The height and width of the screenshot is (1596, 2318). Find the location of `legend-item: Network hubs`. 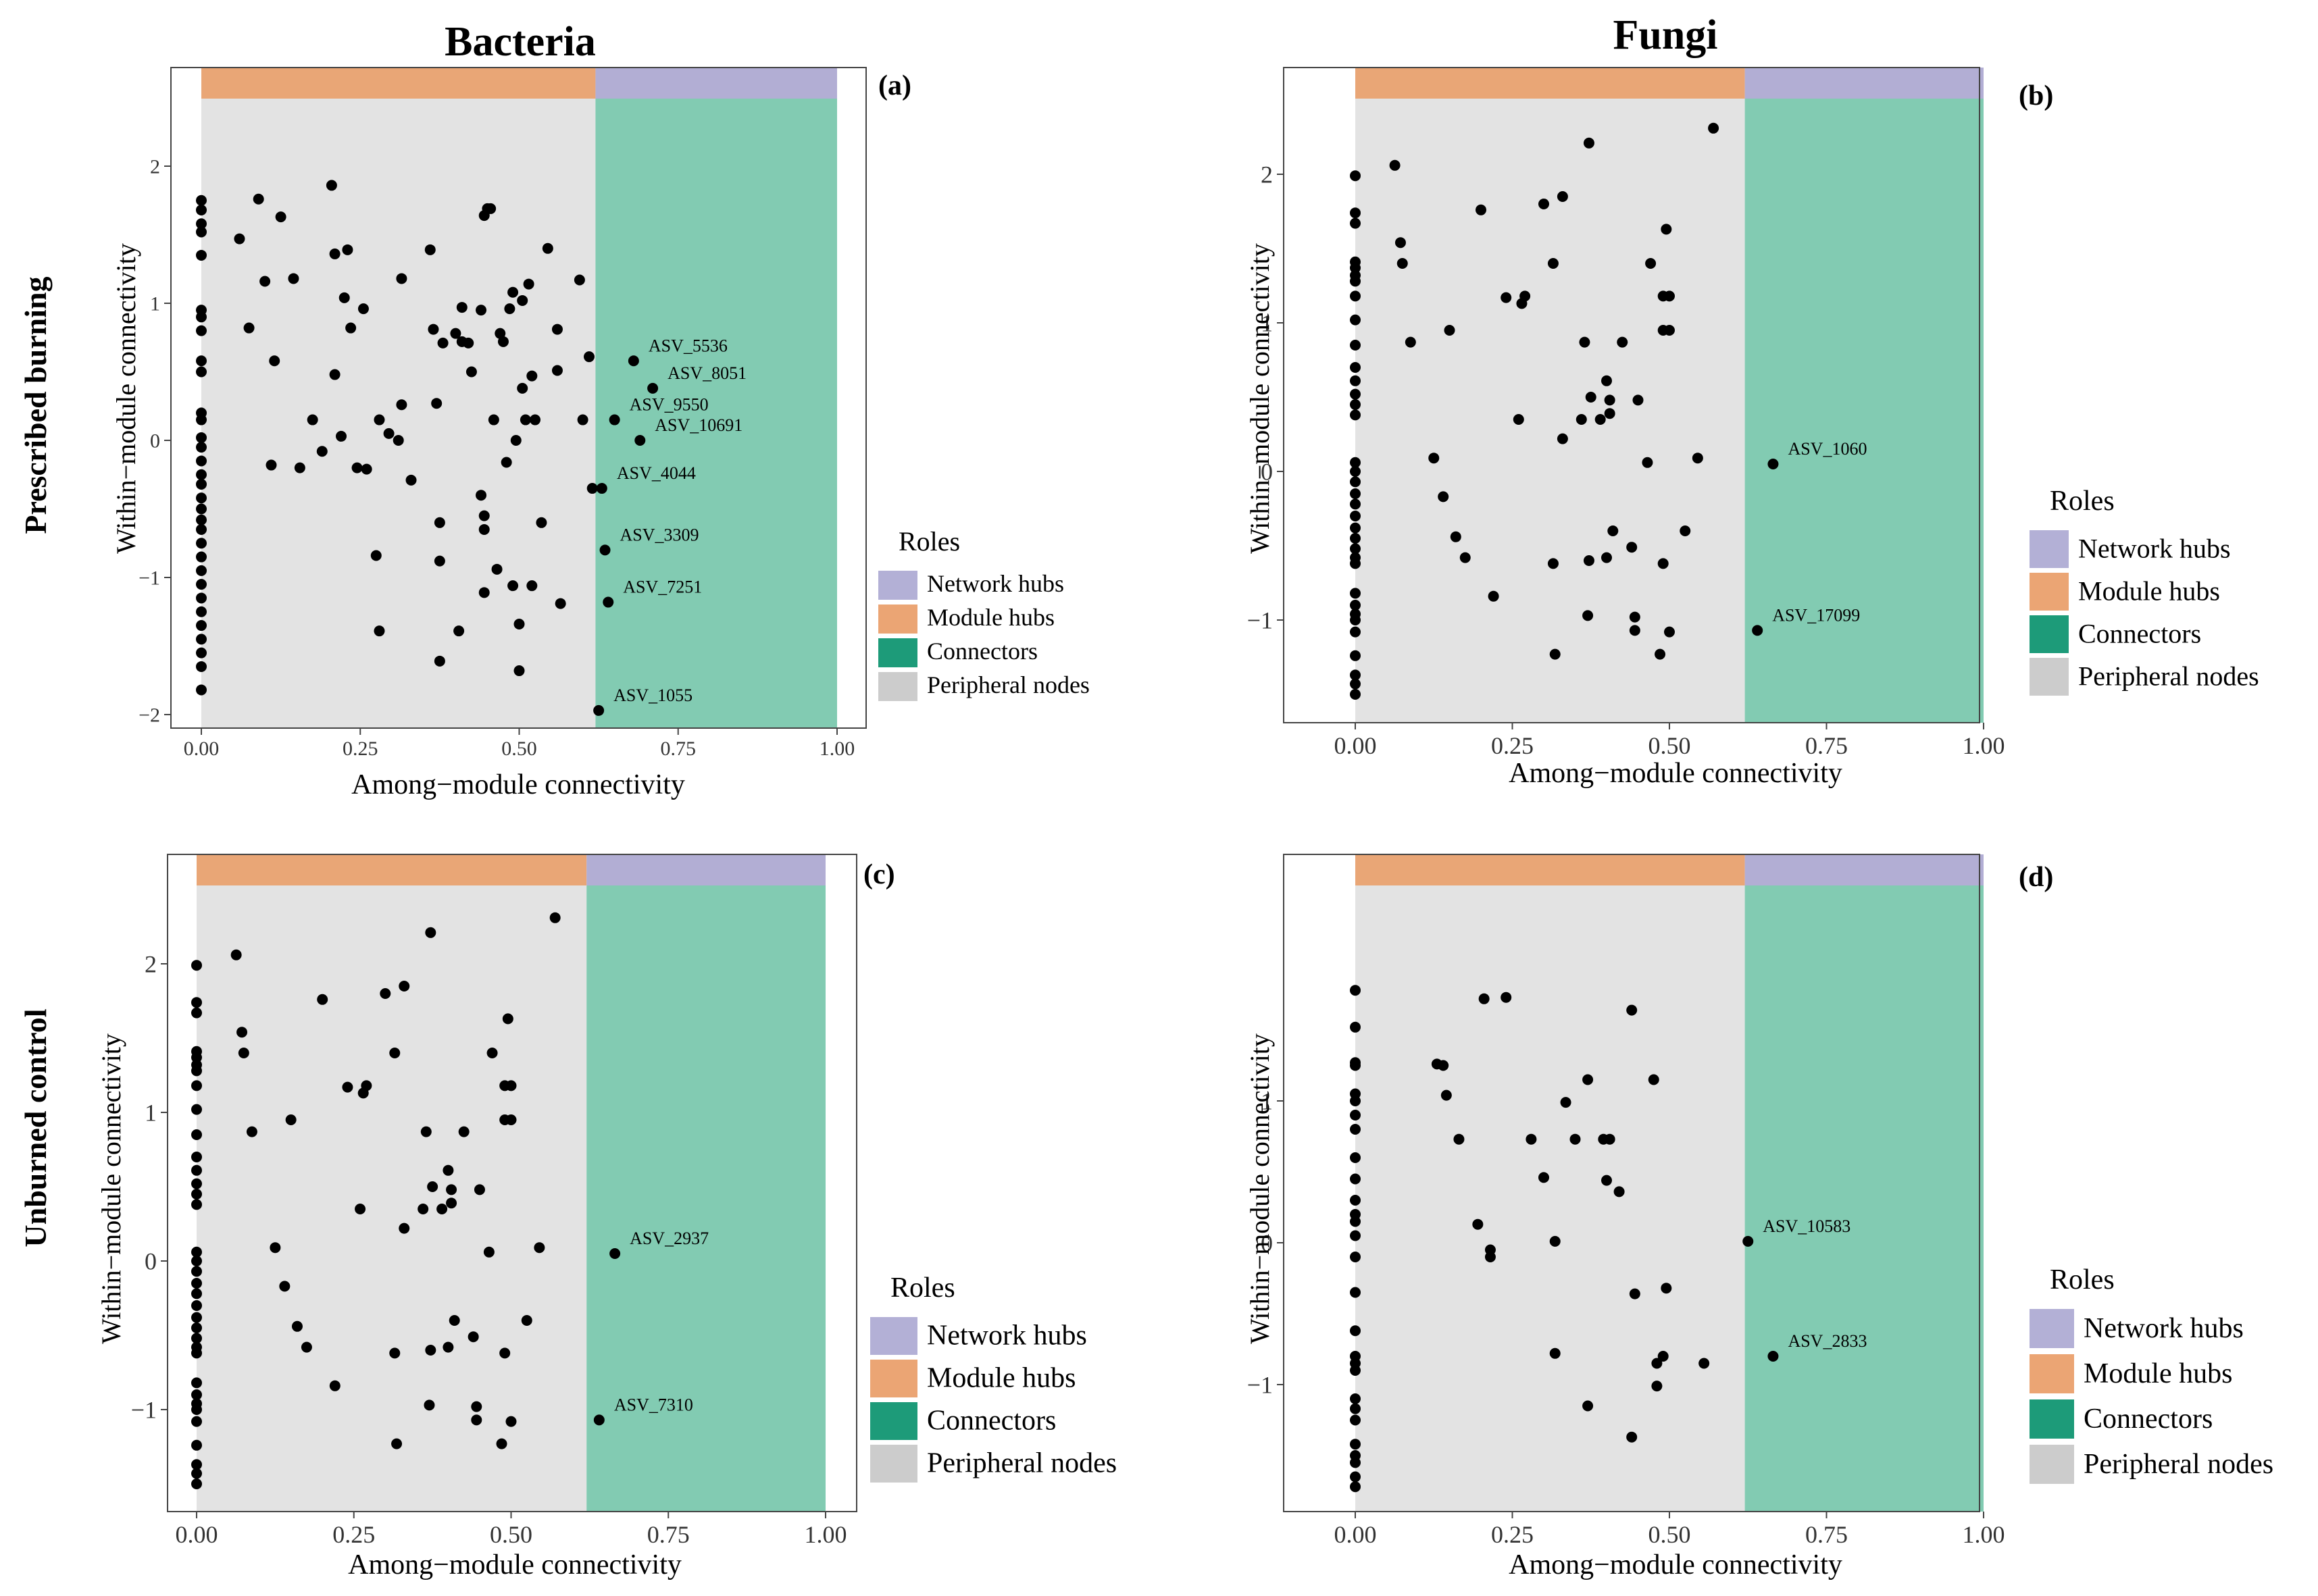

legend-item: Network hubs is located at coordinates (2164, 1328).